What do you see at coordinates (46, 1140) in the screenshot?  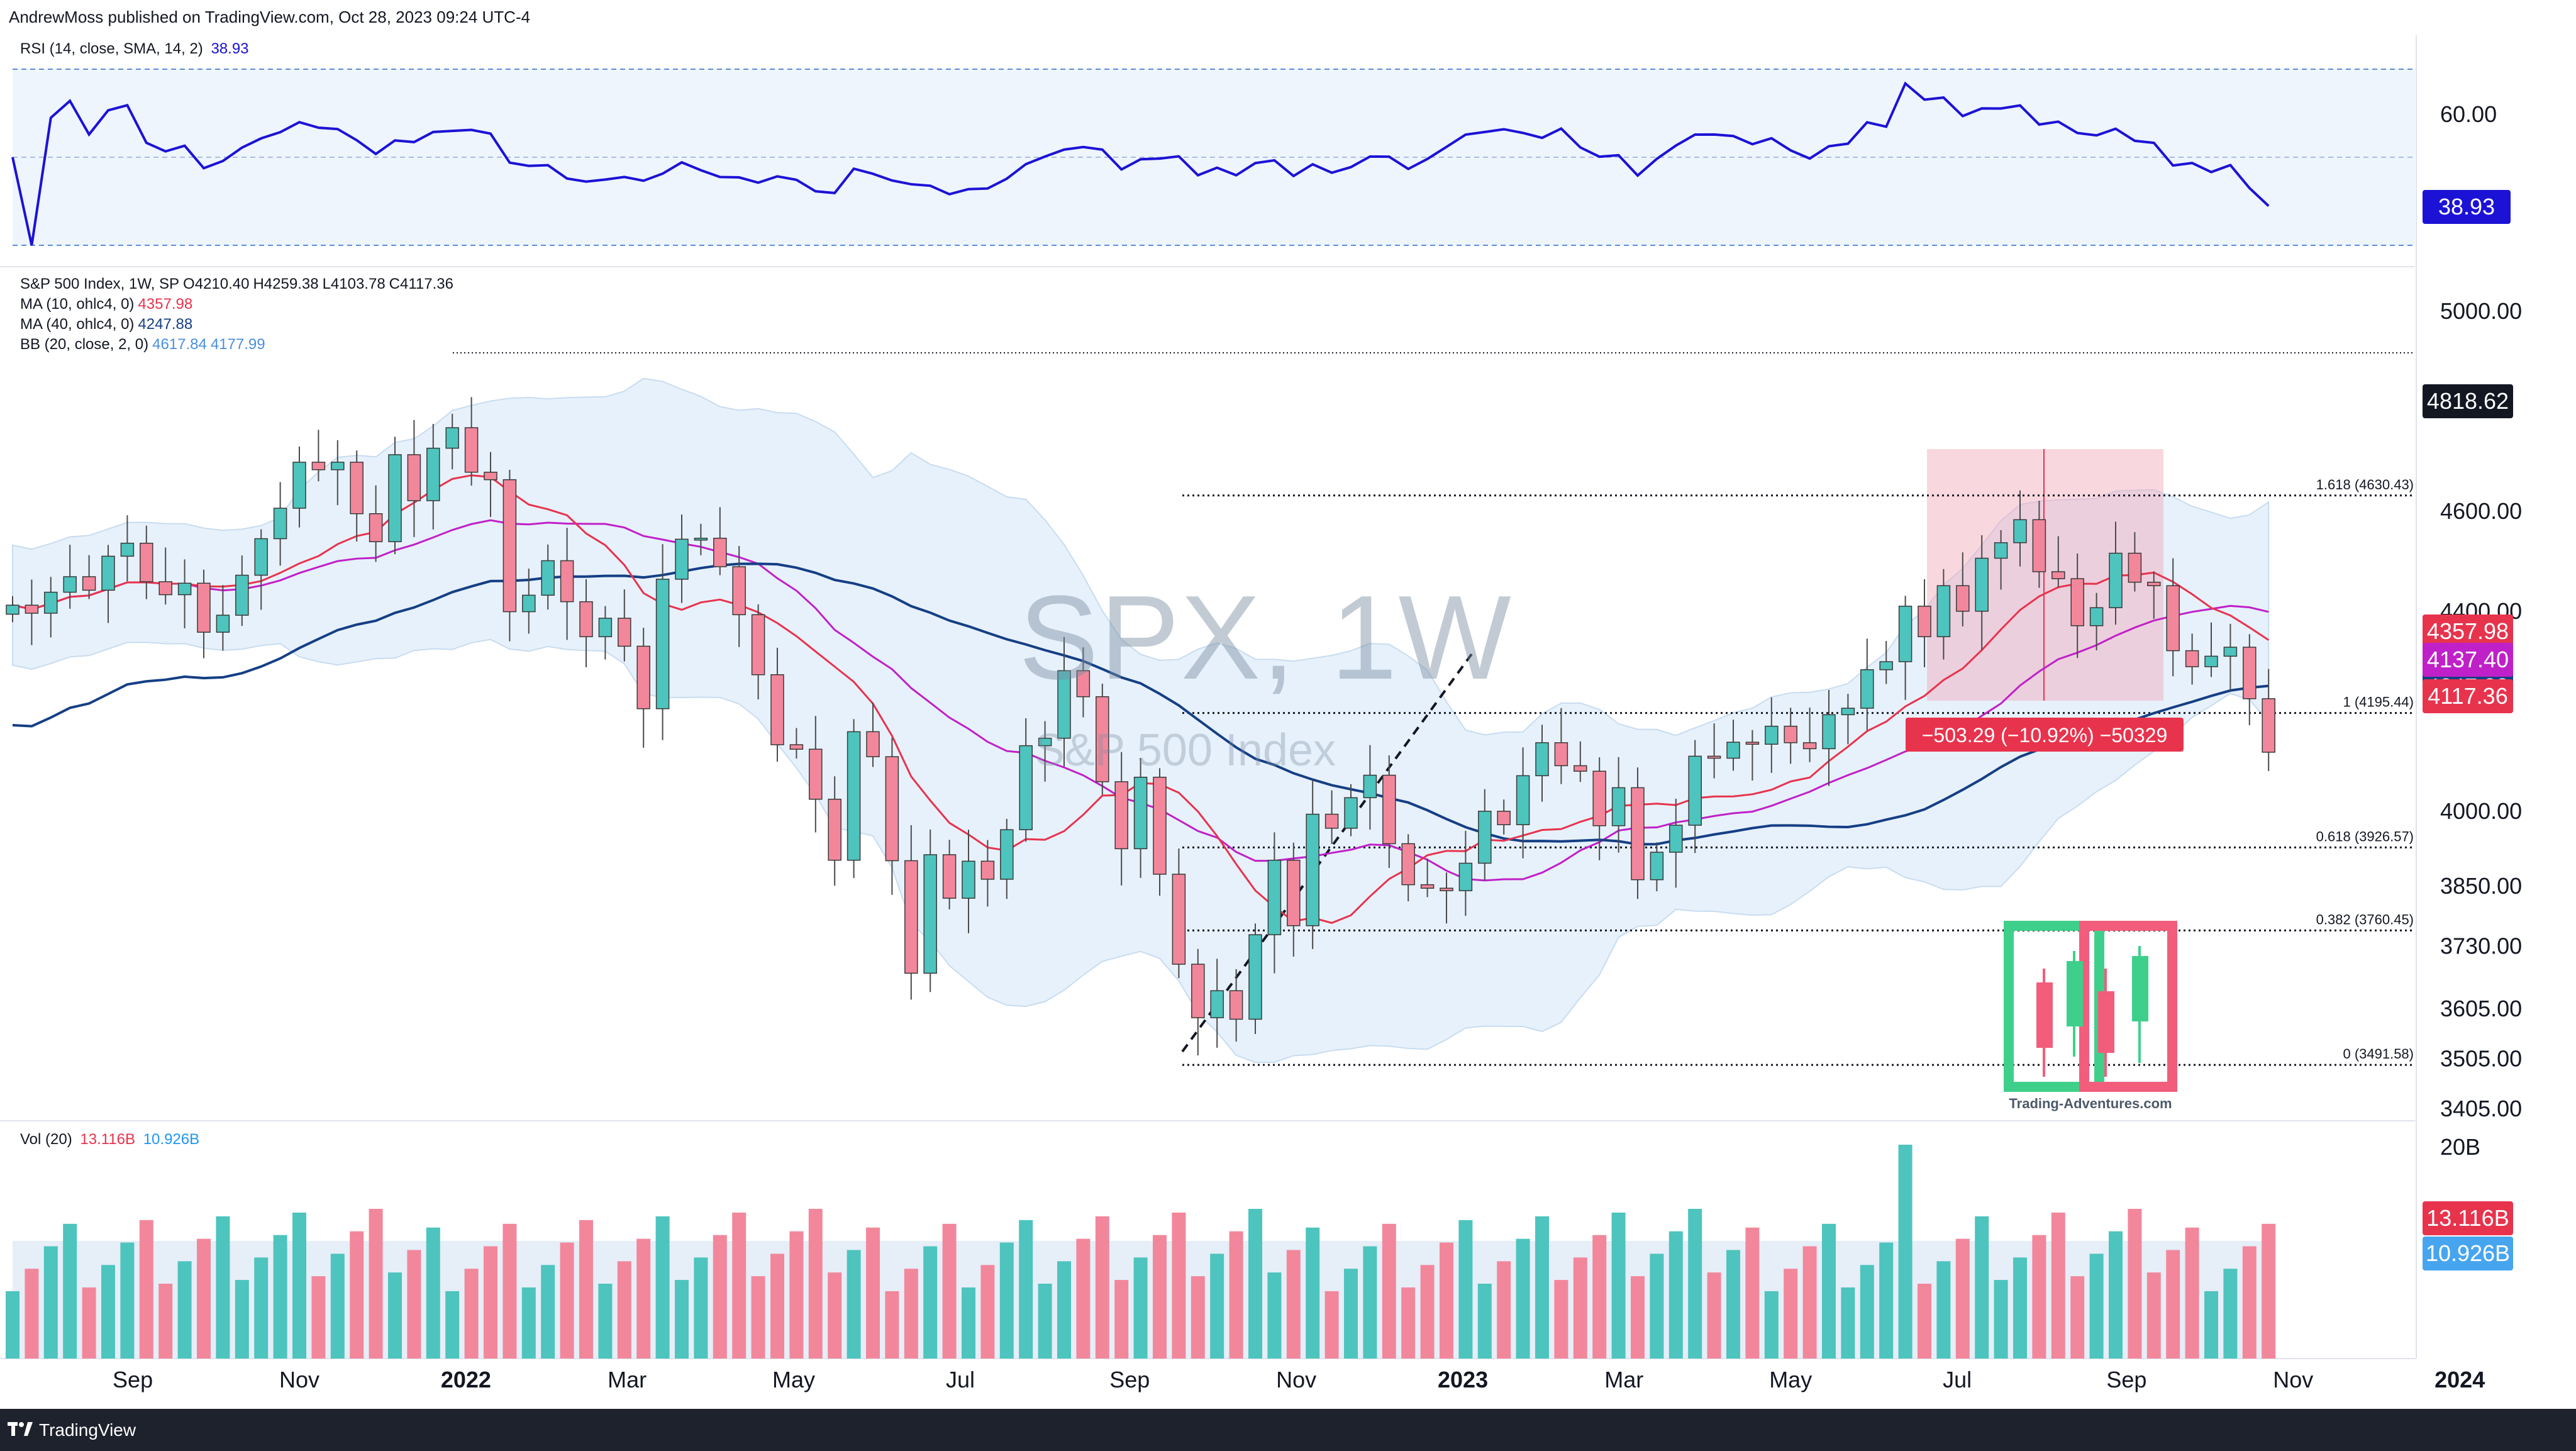 I see `volume-legend-title: Vol (20)` at bounding box center [46, 1140].